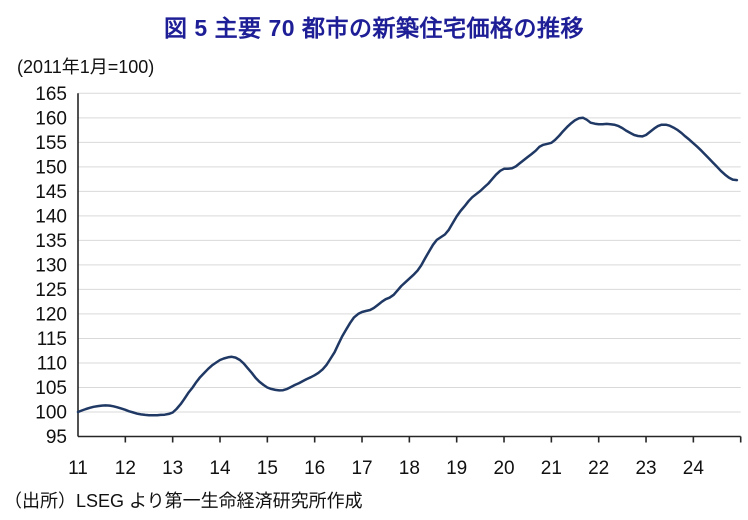 This screenshot has width=748, height=520. I want to click on x-tick-label: 15, so click(267, 468).